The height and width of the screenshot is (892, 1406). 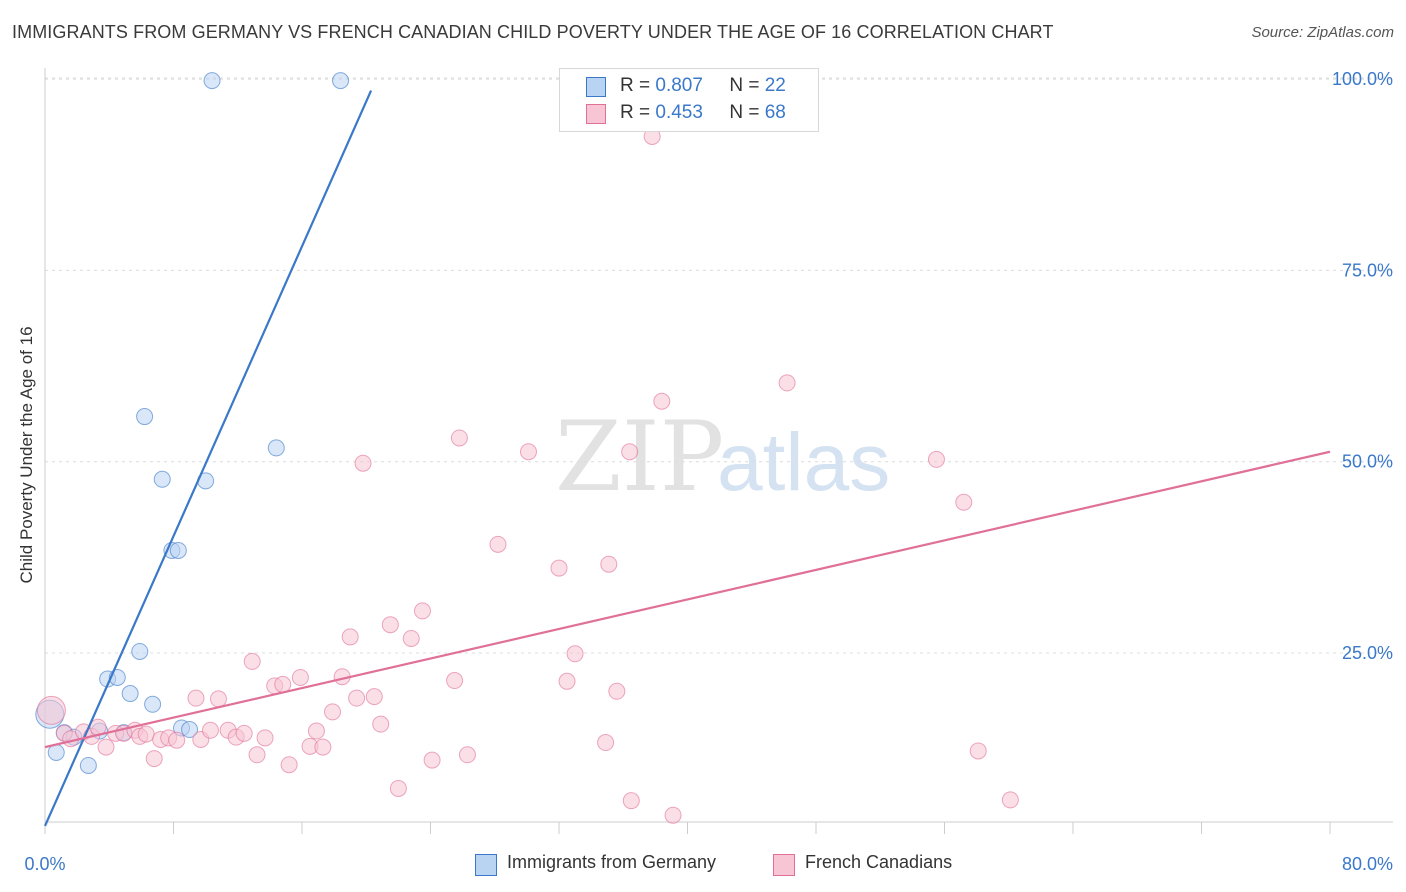 I want to click on legend-french-swatch-icon, so click(x=784, y=865).